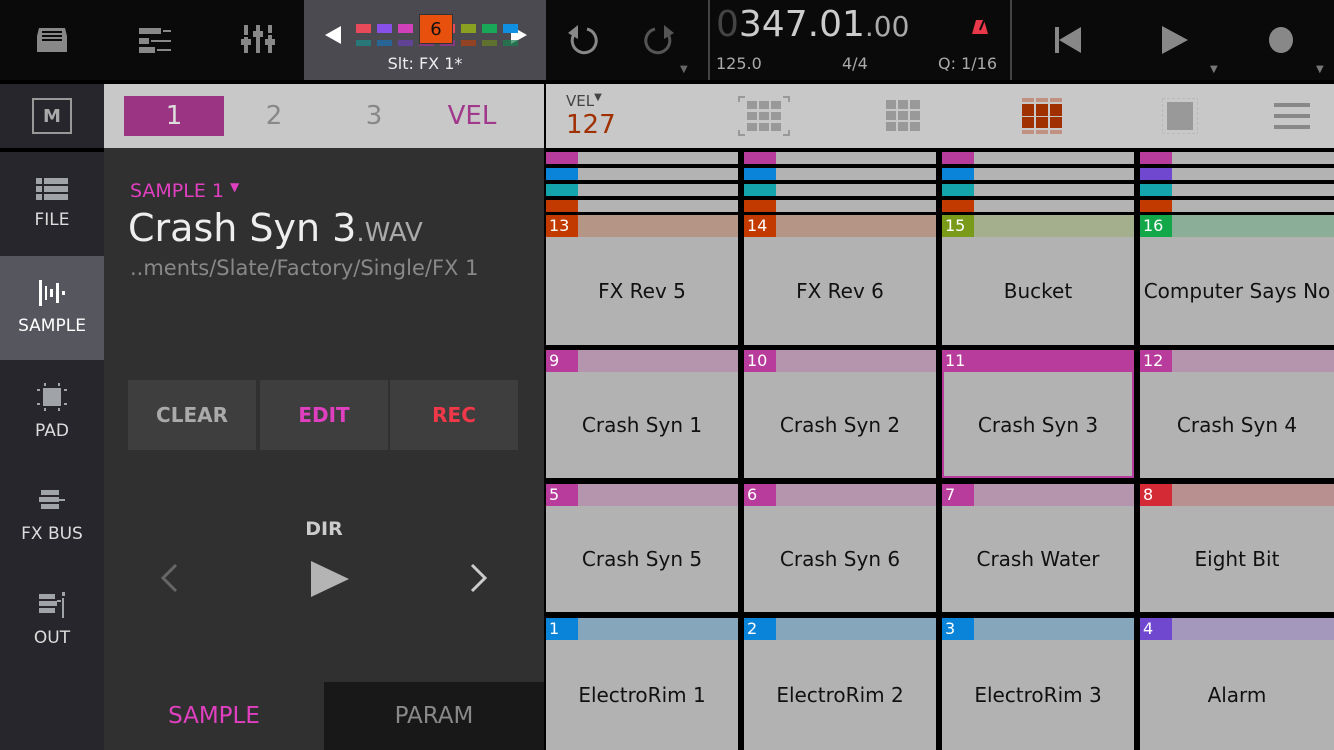 The height and width of the screenshot is (750, 1334). What do you see at coordinates (591, 125) in the screenshot?
I see `velocity-value: 127` at bounding box center [591, 125].